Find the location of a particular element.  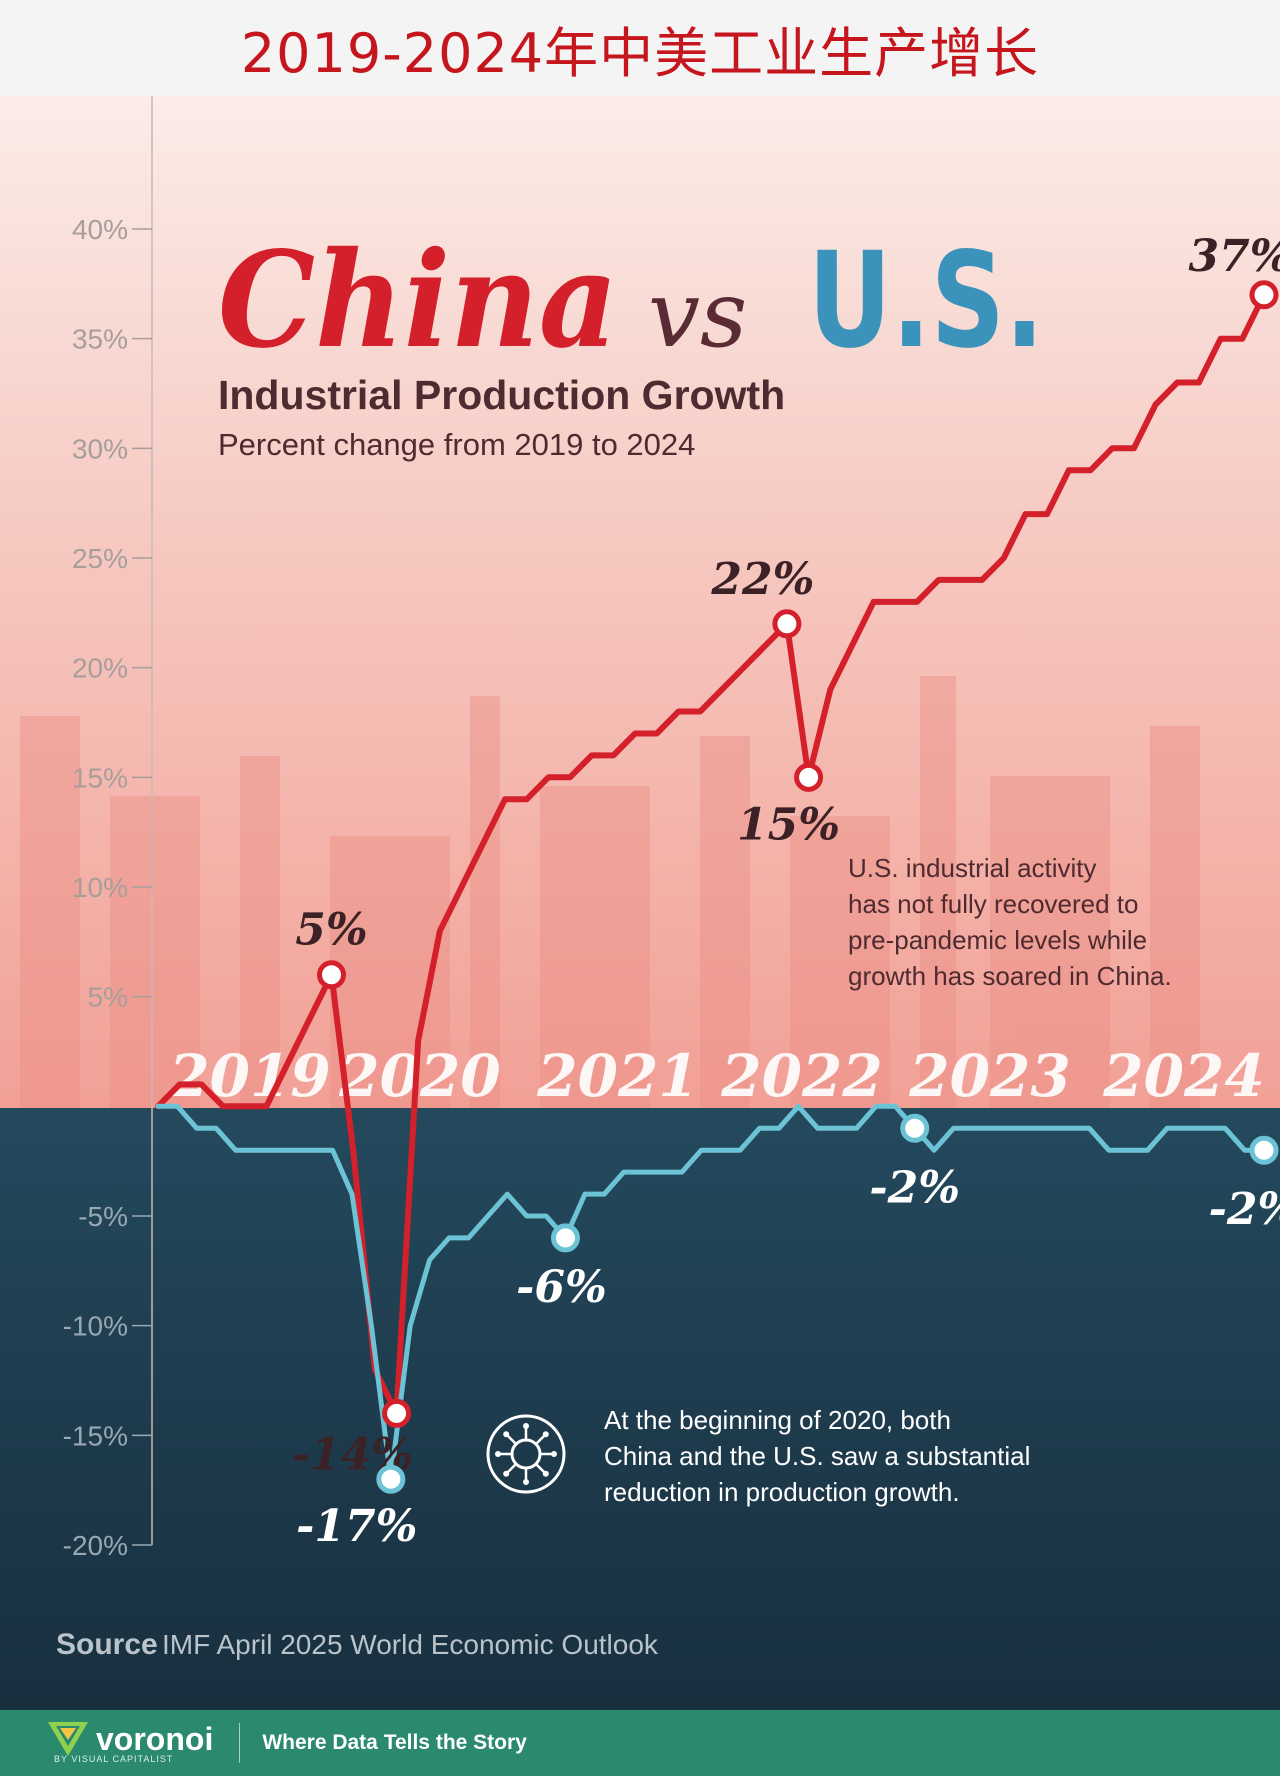

brand-subtitle: BY VISUAL CAPITALIST is located at coordinates (114, 1759).